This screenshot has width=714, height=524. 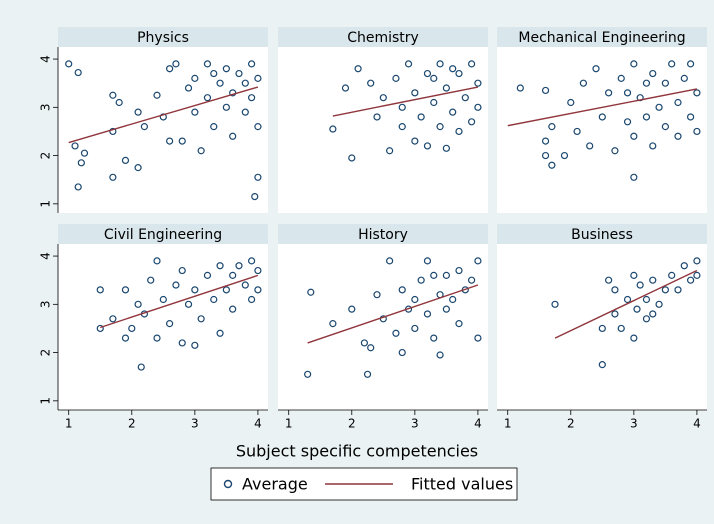 What do you see at coordinates (289, 424) in the screenshot?
I see `x-tick-label: 1` at bounding box center [289, 424].